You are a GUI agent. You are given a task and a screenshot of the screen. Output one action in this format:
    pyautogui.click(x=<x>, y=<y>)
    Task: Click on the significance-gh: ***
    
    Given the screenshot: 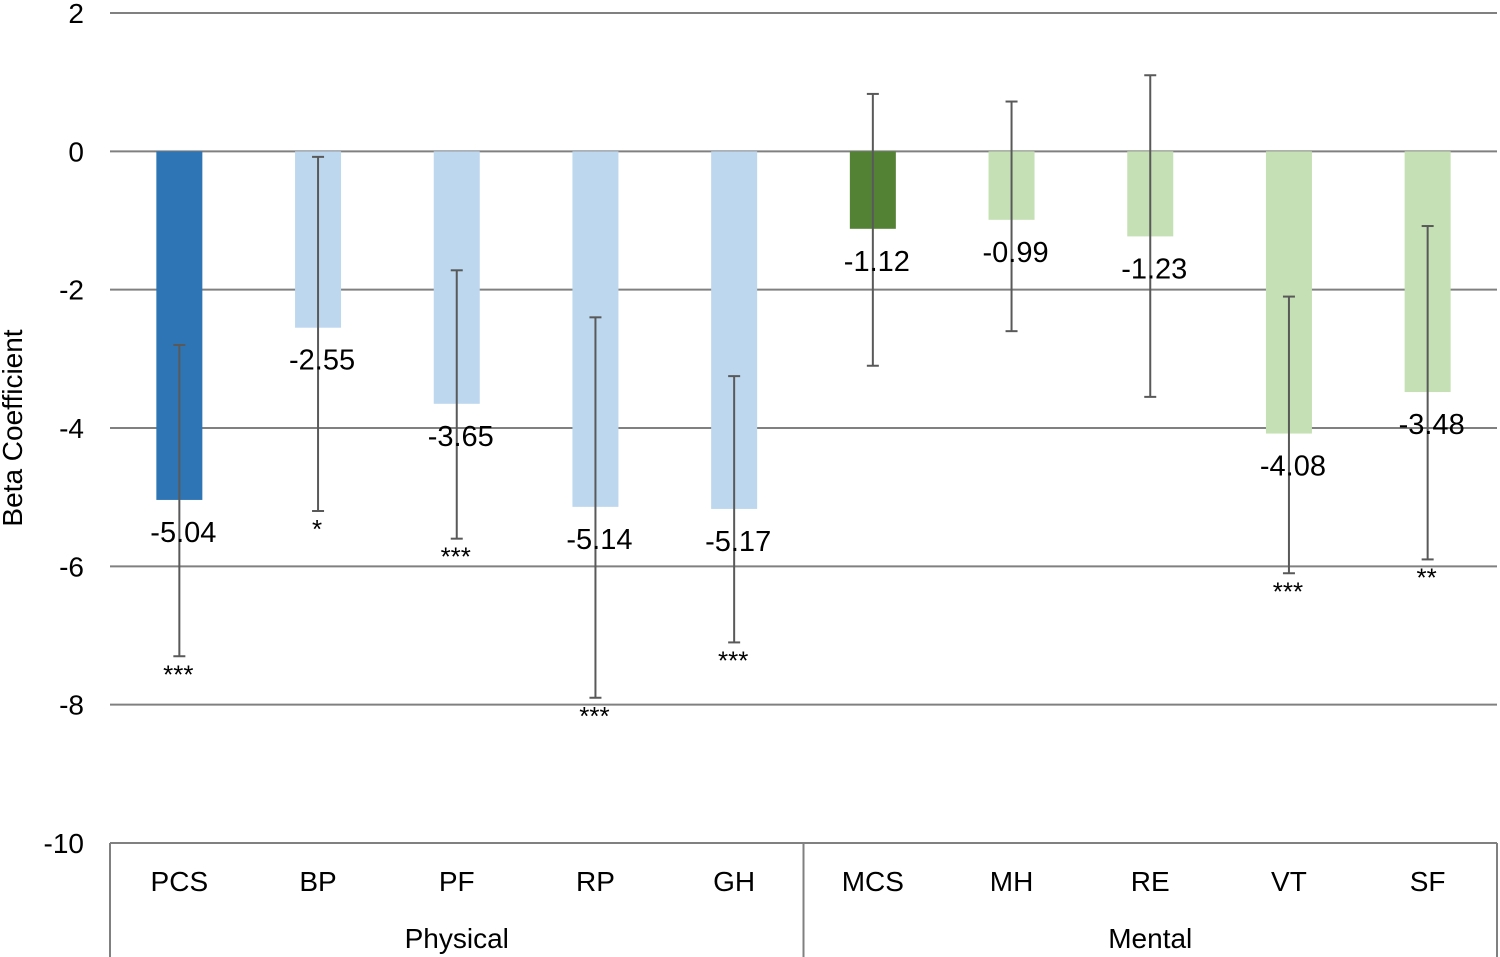 What is the action you would take?
    pyautogui.click(x=733, y=660)
    